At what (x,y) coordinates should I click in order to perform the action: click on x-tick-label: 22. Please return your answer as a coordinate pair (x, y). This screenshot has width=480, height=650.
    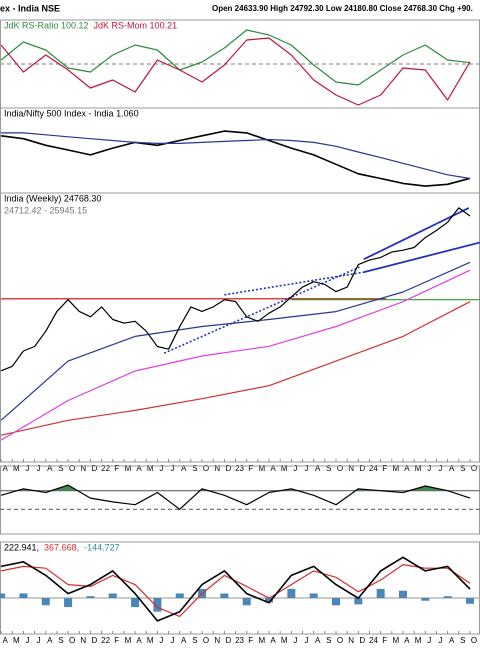
    Looking at the image, I should click on (105, 468).